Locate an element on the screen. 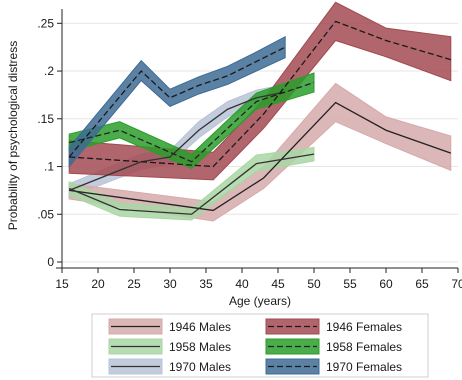  y-axis-title: Probability of psychological distress is located at coordinates (13, 135).